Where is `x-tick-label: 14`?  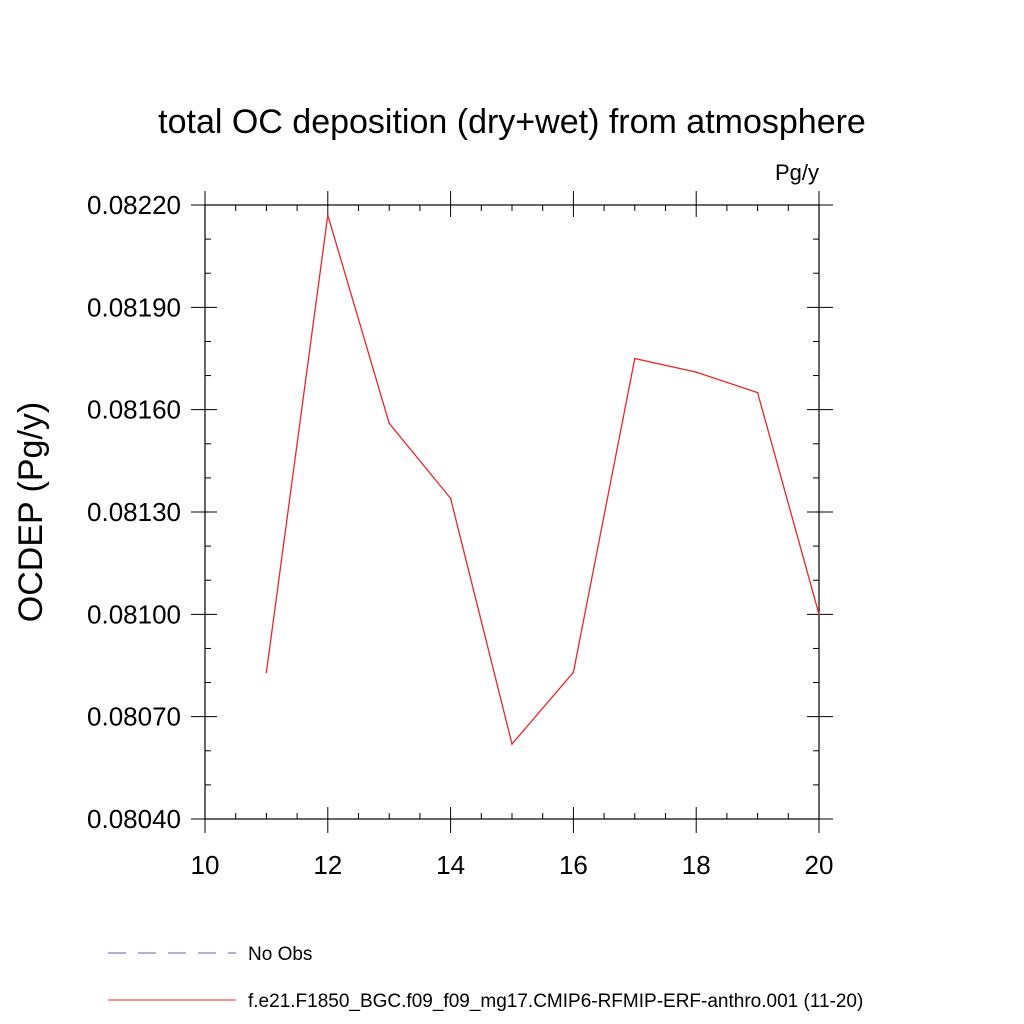
x-tick-label: 14 is located at coordinates (450, 865).